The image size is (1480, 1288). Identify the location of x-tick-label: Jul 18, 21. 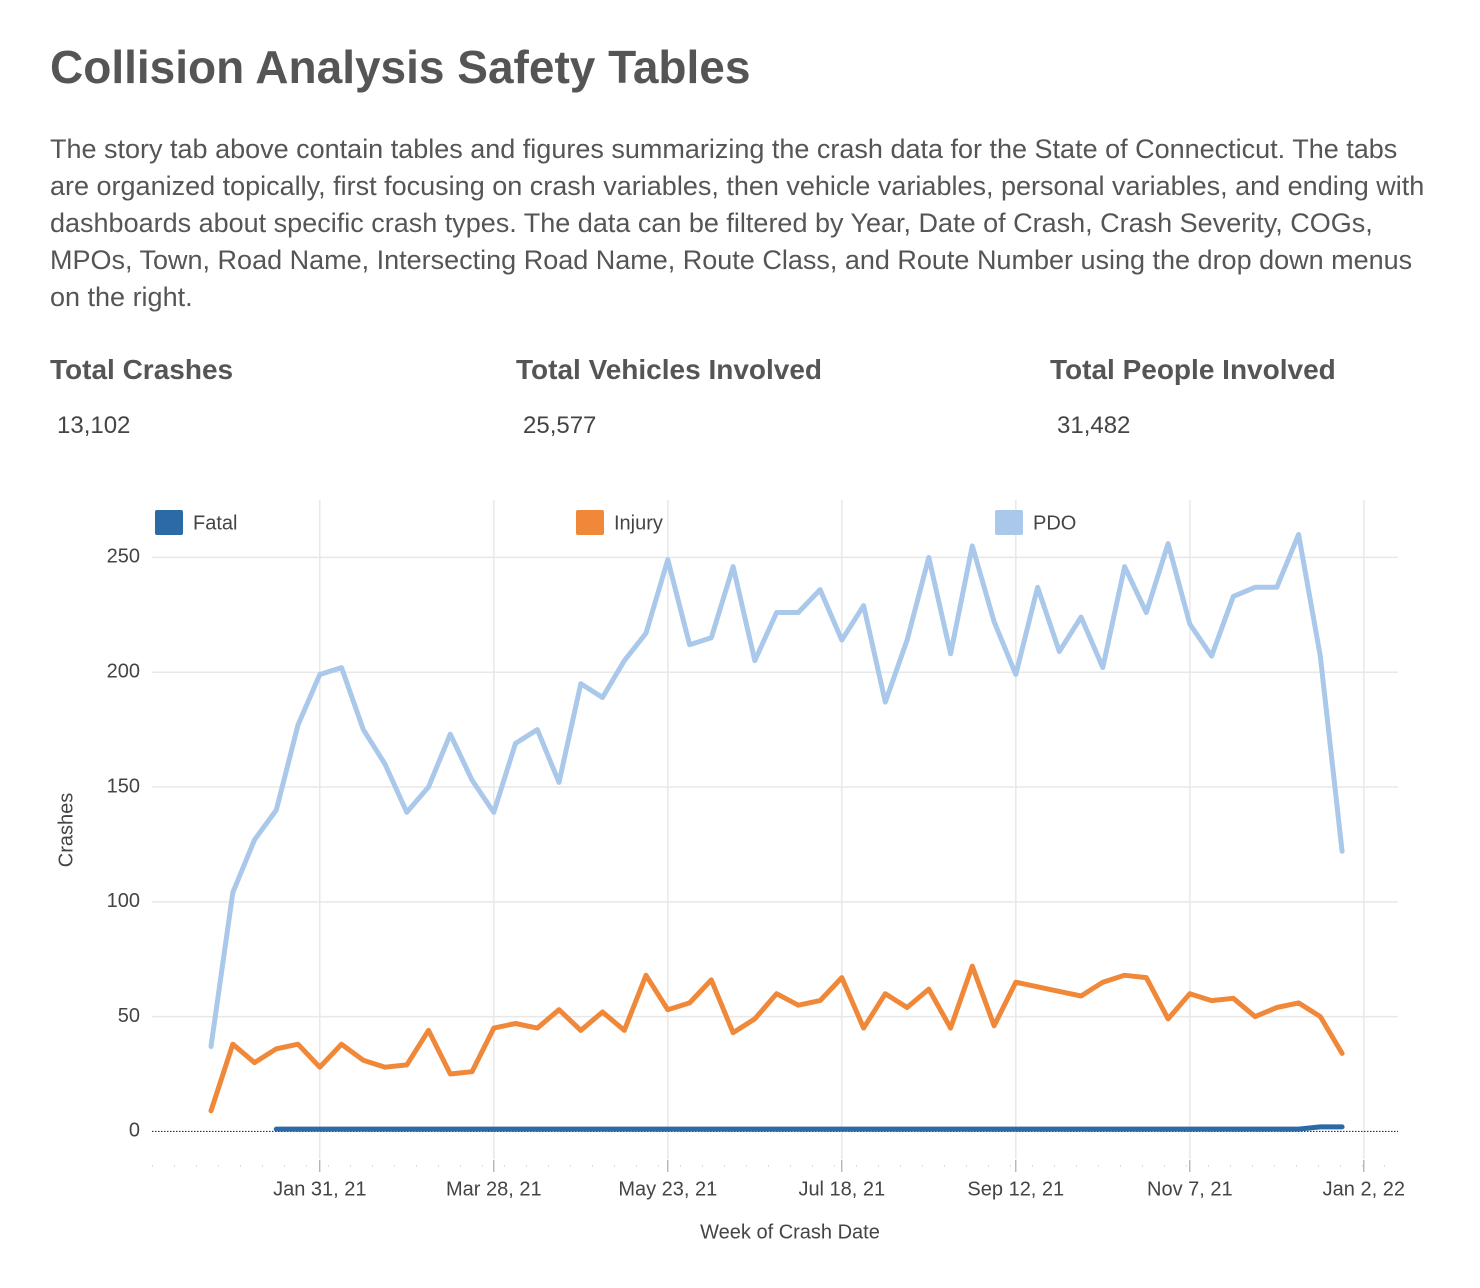
(841, 1189).